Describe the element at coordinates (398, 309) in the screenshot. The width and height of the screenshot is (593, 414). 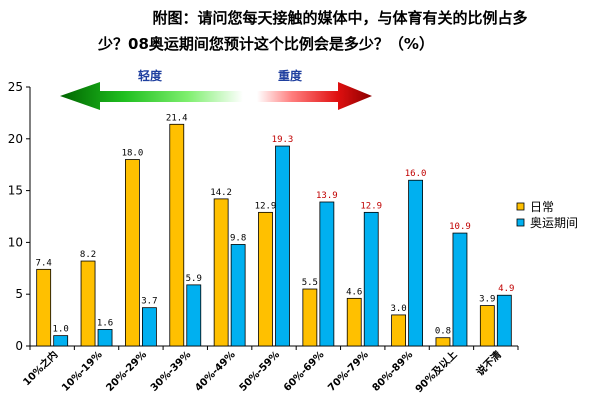
I see `value-label-daily: 3.0` at that location.